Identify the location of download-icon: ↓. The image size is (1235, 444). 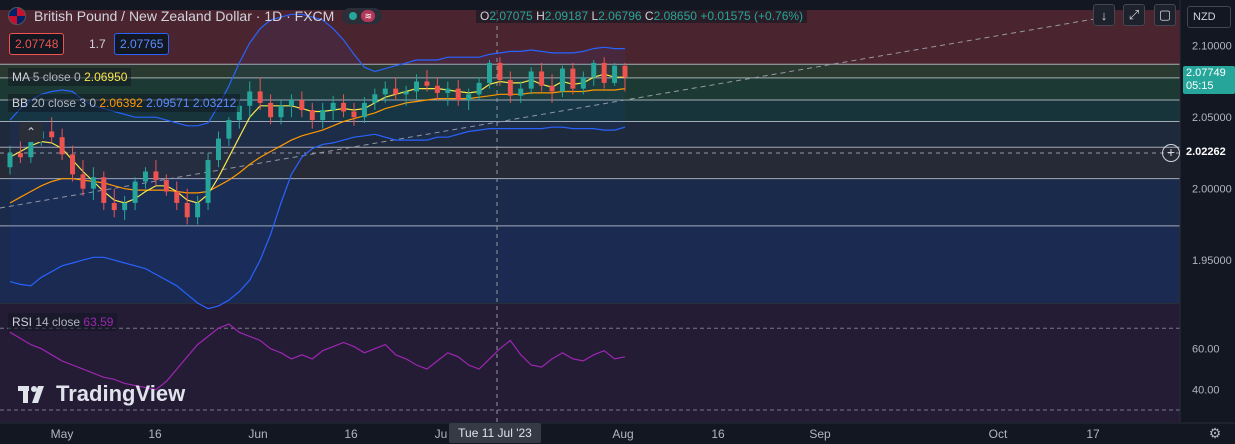
(1104, 15).